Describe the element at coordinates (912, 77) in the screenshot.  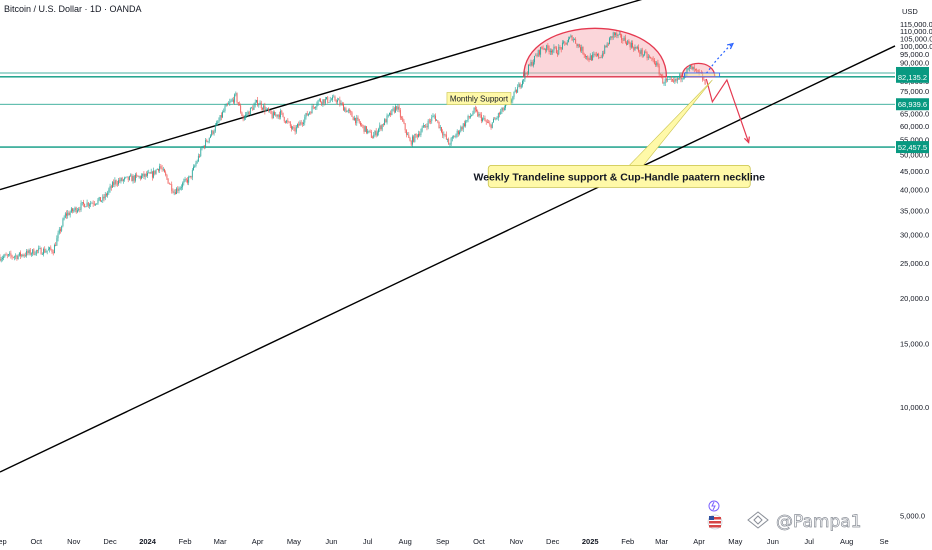
I see `price-label-text: 82,135.2` at that location.